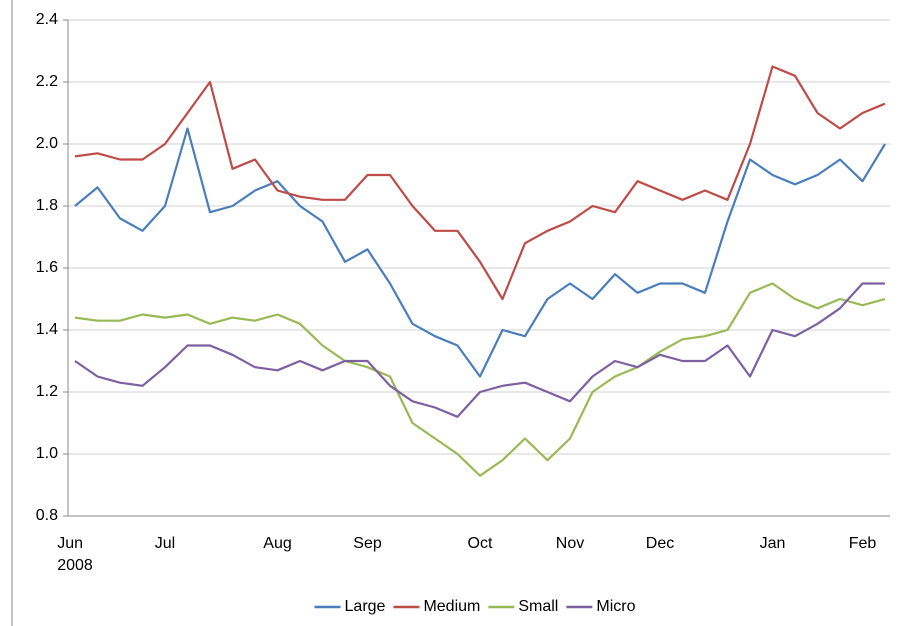  What do you see at coordinates (47, 19) in the screenshot?
I see `y-tick-label: 2.4` at bounding box center [47, 19].